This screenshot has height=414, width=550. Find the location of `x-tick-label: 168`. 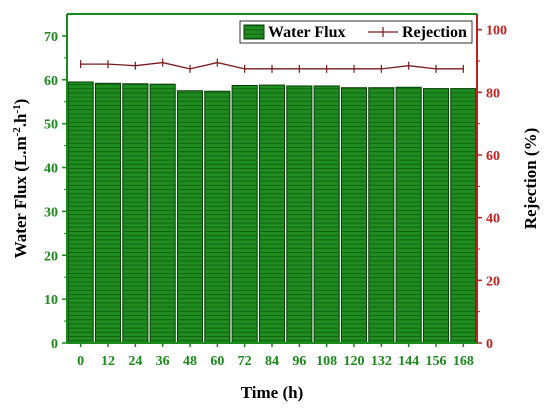

x-tick-label: 168 is located at coordinates (463, 361).